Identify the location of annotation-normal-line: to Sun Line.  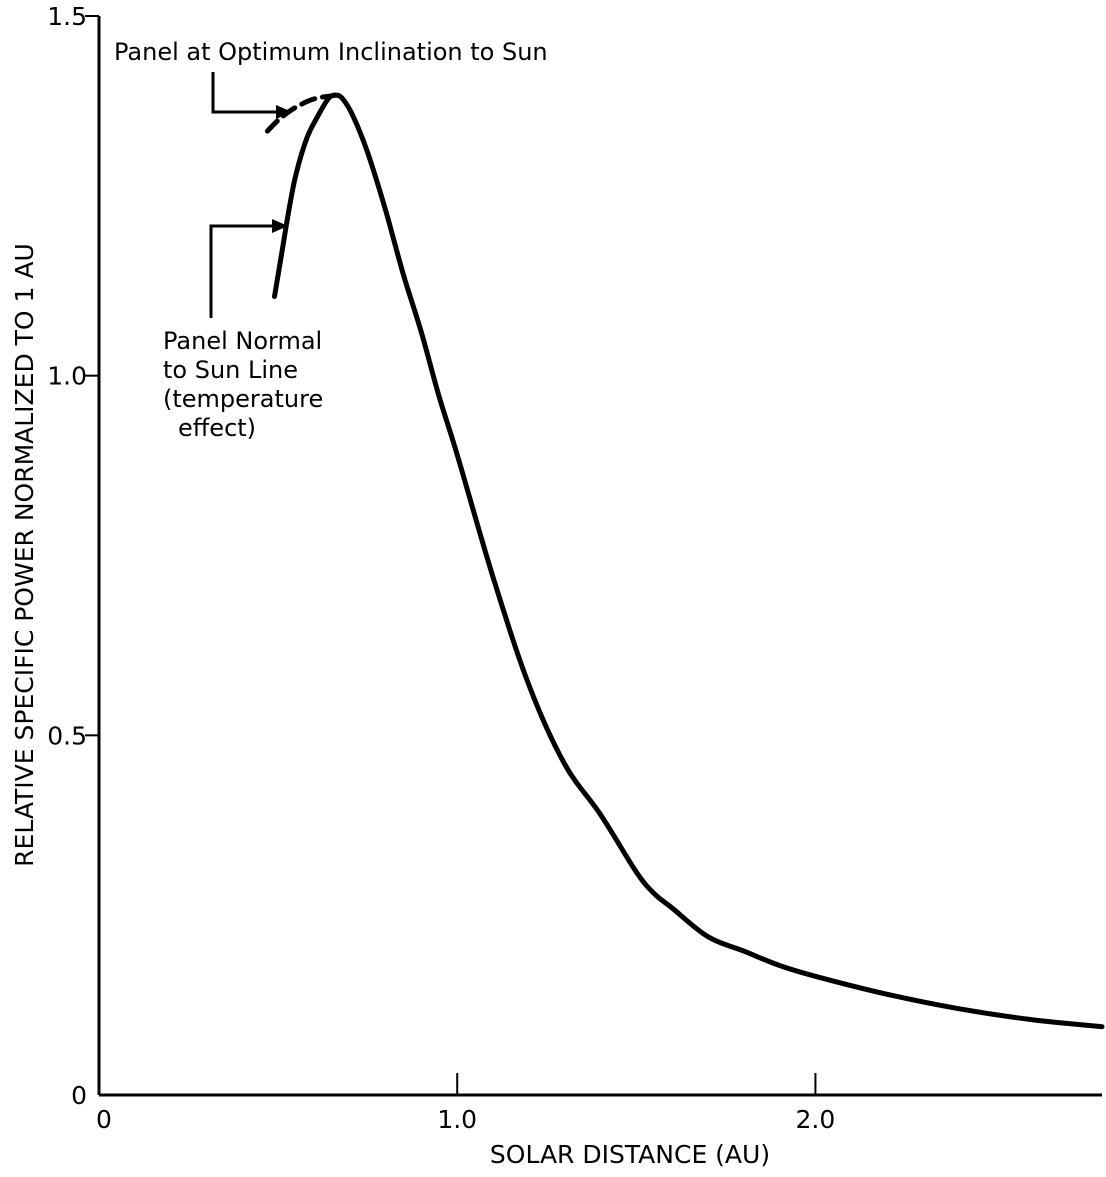
(230, 370).